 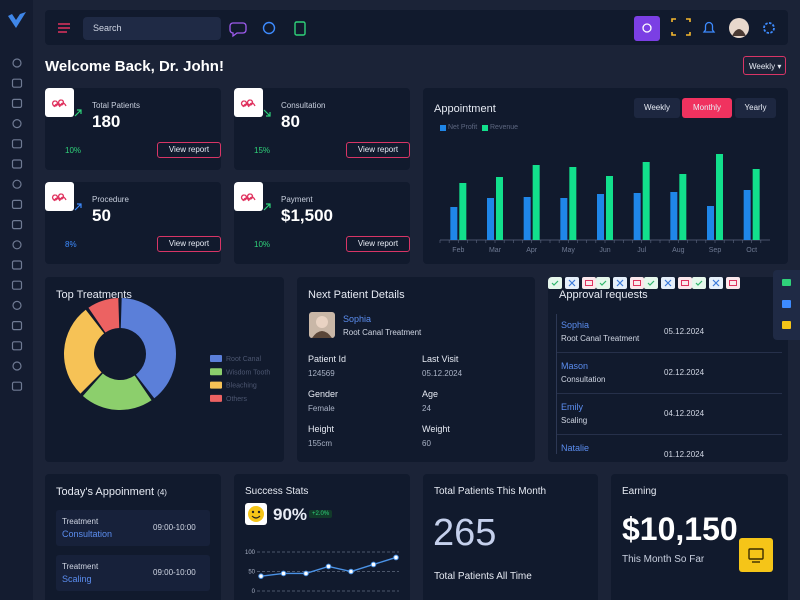 What do you see at coordinates (84, 351) in the screenshot?
I see `donut-slice` at bounding box center [84, 351].